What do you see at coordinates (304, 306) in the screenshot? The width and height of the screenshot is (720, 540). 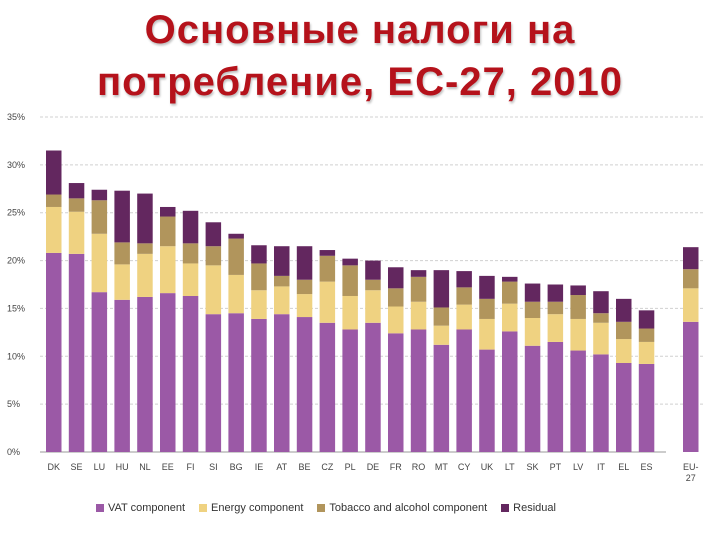 I see `bar-energy-be` at bounding box center [304, 306].